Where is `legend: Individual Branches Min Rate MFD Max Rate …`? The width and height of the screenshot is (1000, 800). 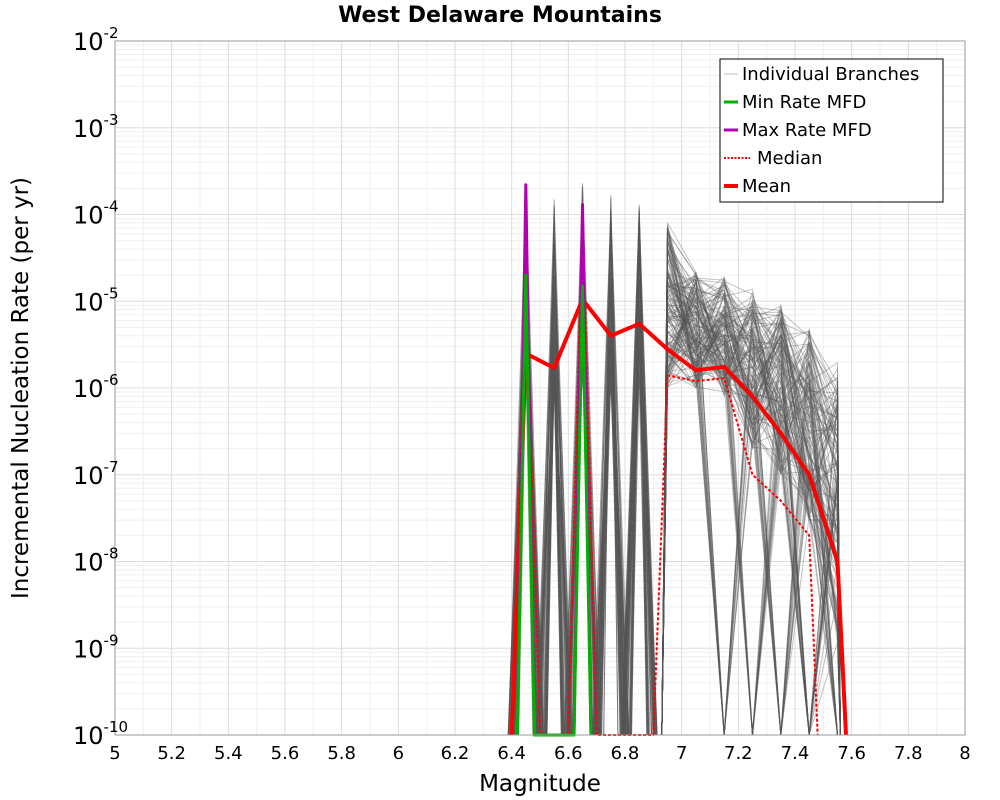
legend: Individual Branches Min Rate MFD Max Rate … is located at coordinates (831, 130).